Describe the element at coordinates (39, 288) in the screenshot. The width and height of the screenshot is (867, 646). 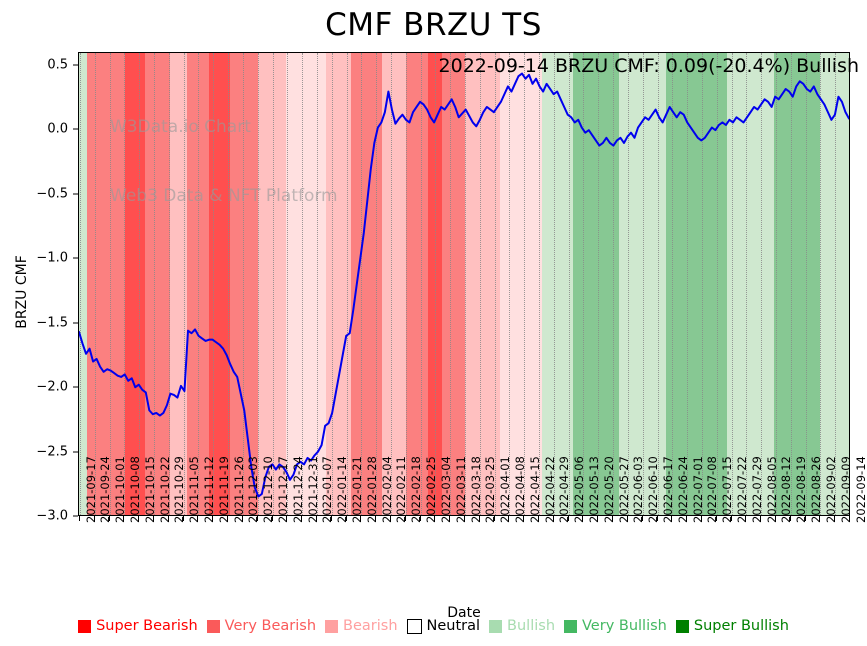
I see `y-axis-ticks: 0.5 0.0 −0.5 −1.0 −1.5 −2.0 −2.5 −3.0` at that location.